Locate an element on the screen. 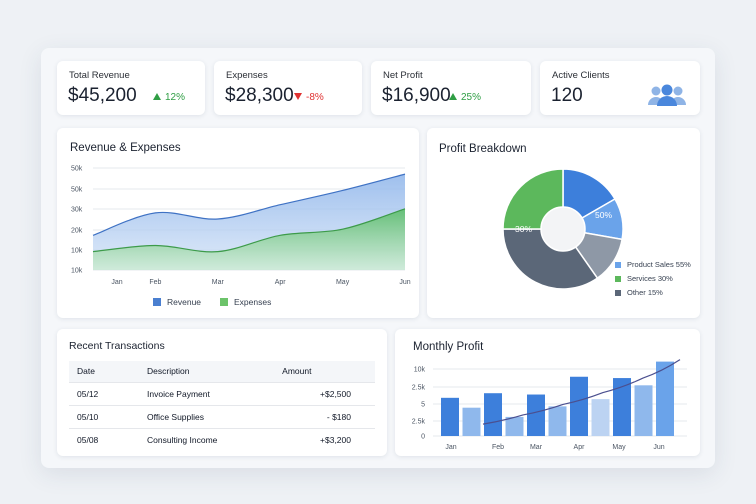 Image resolution: width=756 pixels, height=504 pixels. kpi-value: $28,300 is located at coordinates (259, 95).